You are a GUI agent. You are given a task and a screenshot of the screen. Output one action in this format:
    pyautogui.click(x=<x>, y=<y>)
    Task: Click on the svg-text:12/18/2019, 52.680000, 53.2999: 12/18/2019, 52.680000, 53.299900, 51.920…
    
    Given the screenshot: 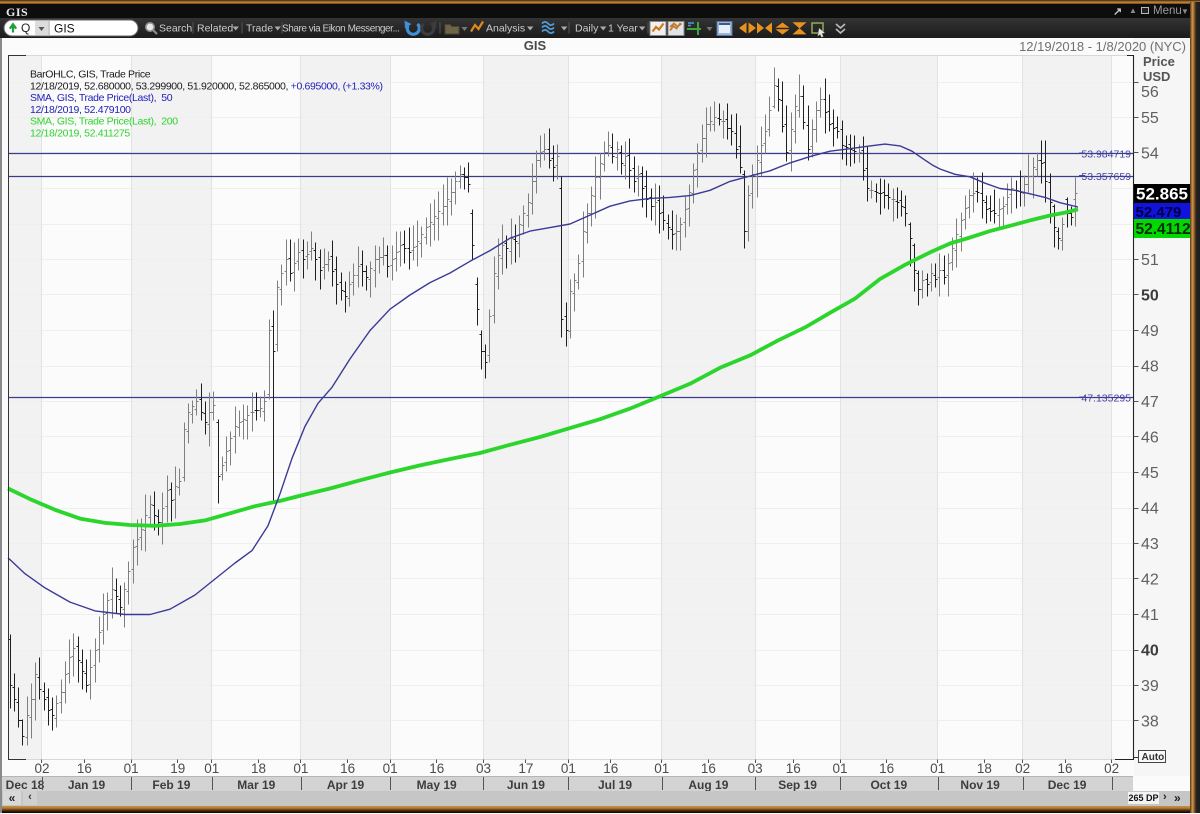 What is the action you would take?
    pyautogui.click(x=206, y=86)
    